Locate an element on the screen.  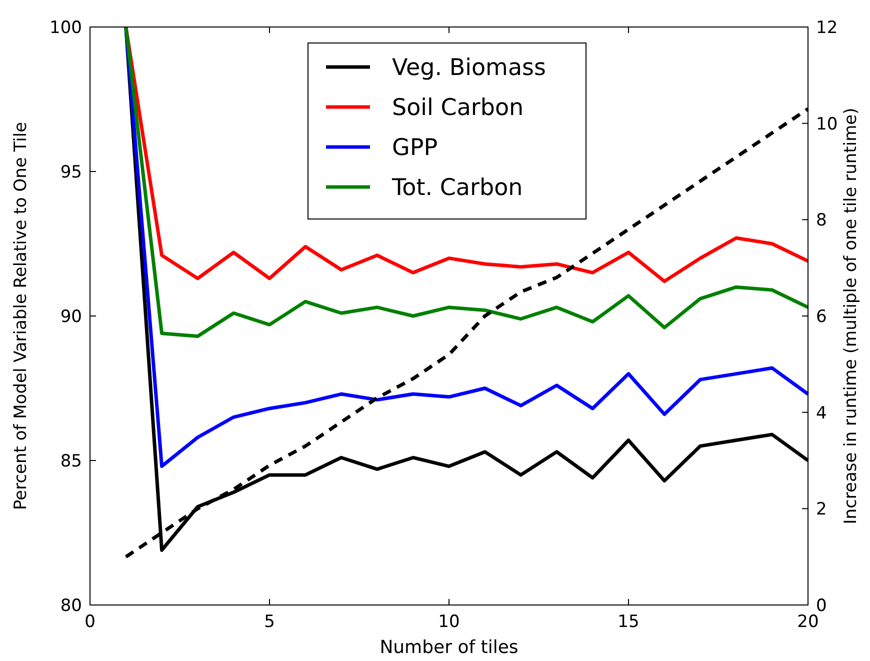
legend-label: Tot. Carbon is located at coordinates (457, 188).